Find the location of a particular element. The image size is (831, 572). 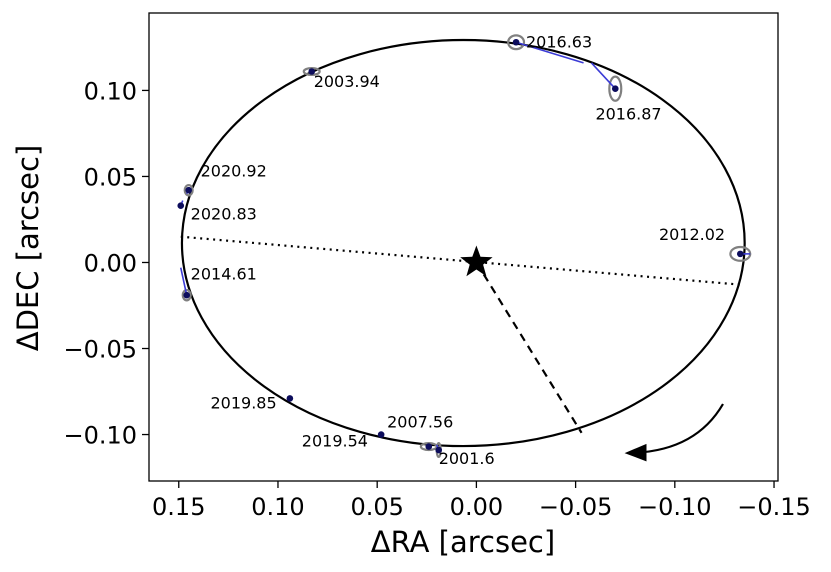

x-tick-label: 0.10 is located at coordinates (277, 507).